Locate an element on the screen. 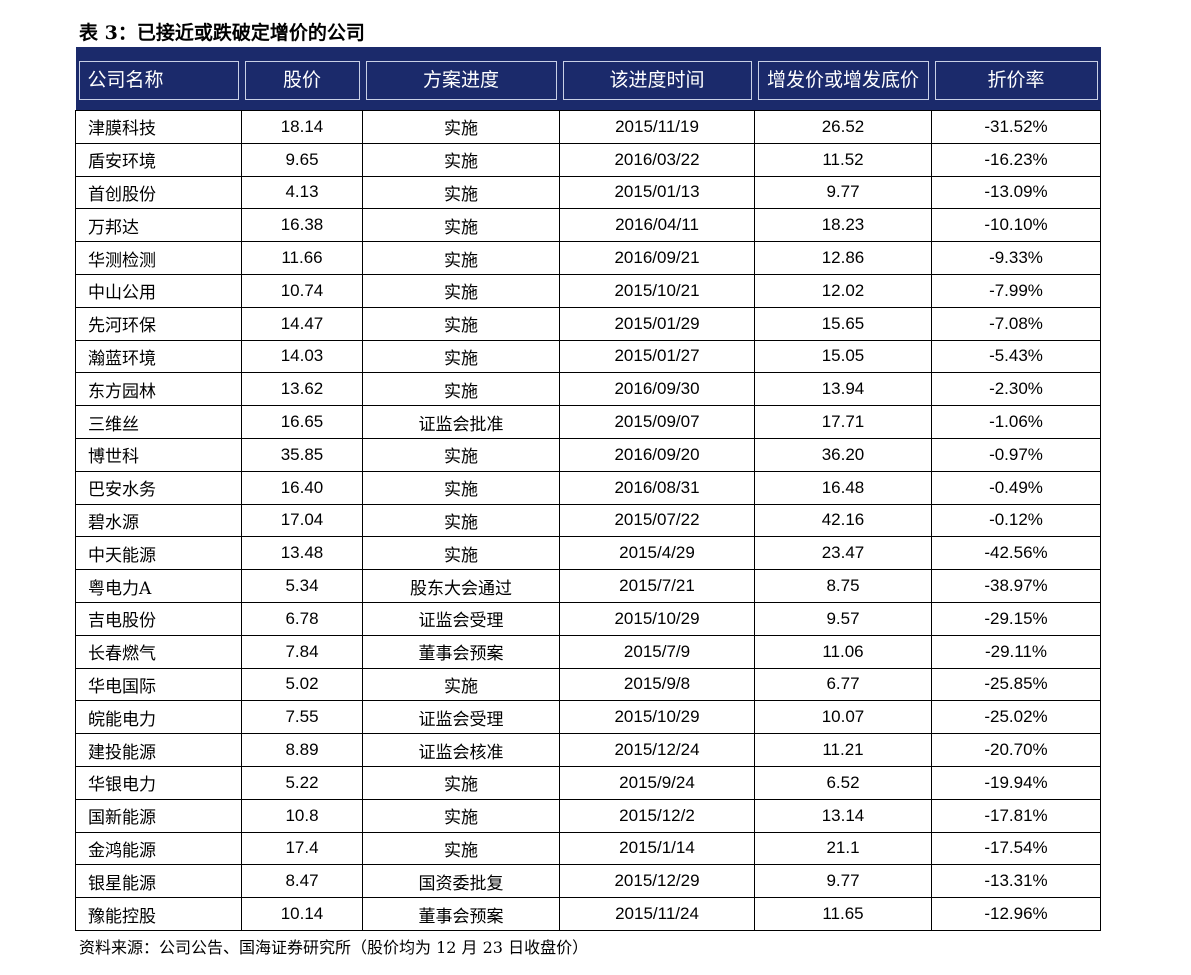 The image size is (1191, 975). table-row: 豫能控股 10.14 董事会预案 2015/11/24 11.65 -12.96% is located at coordinates (588, 914).